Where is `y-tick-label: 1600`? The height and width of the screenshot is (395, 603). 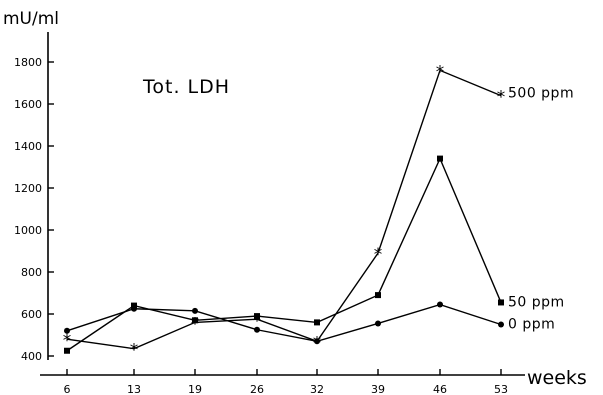 y-tick-label: 1600 is located at coordinates (28, 104).